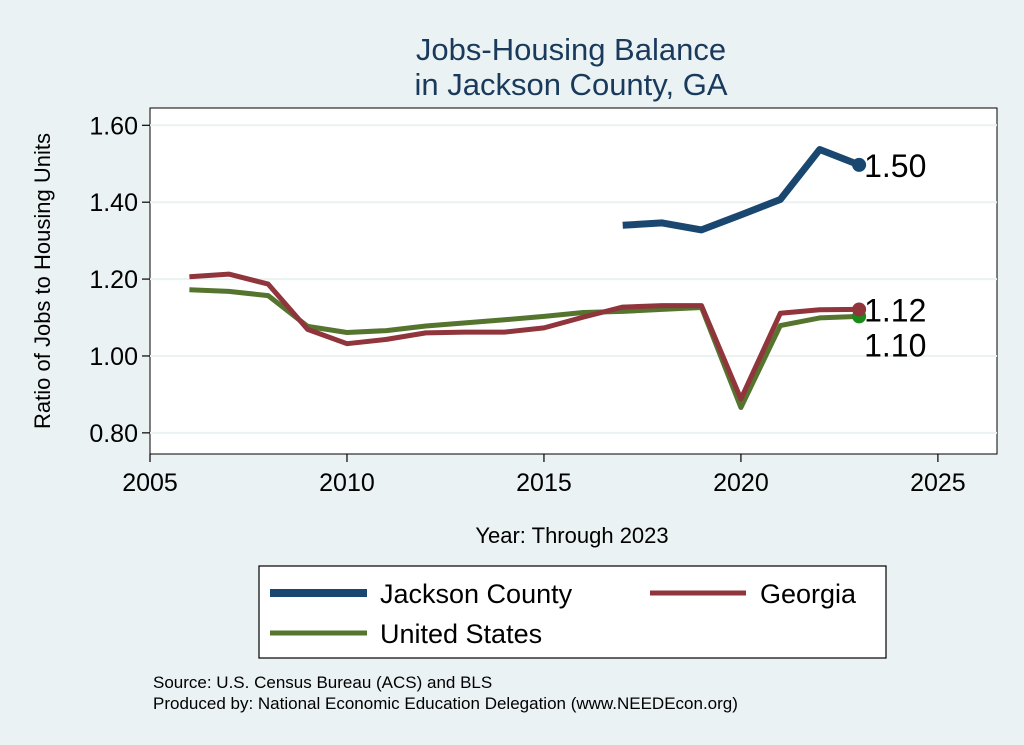 The image size is (1024, 745). What do you see at coordinates (113, 280) in the screenshot?
I see `y-tick-label: 1.20` at bounding box center [113, 280].